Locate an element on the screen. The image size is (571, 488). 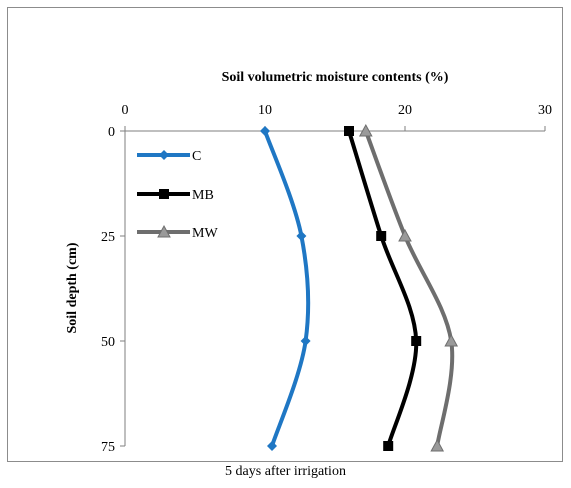
legend-label: MB is located at coordinates (203, 195).